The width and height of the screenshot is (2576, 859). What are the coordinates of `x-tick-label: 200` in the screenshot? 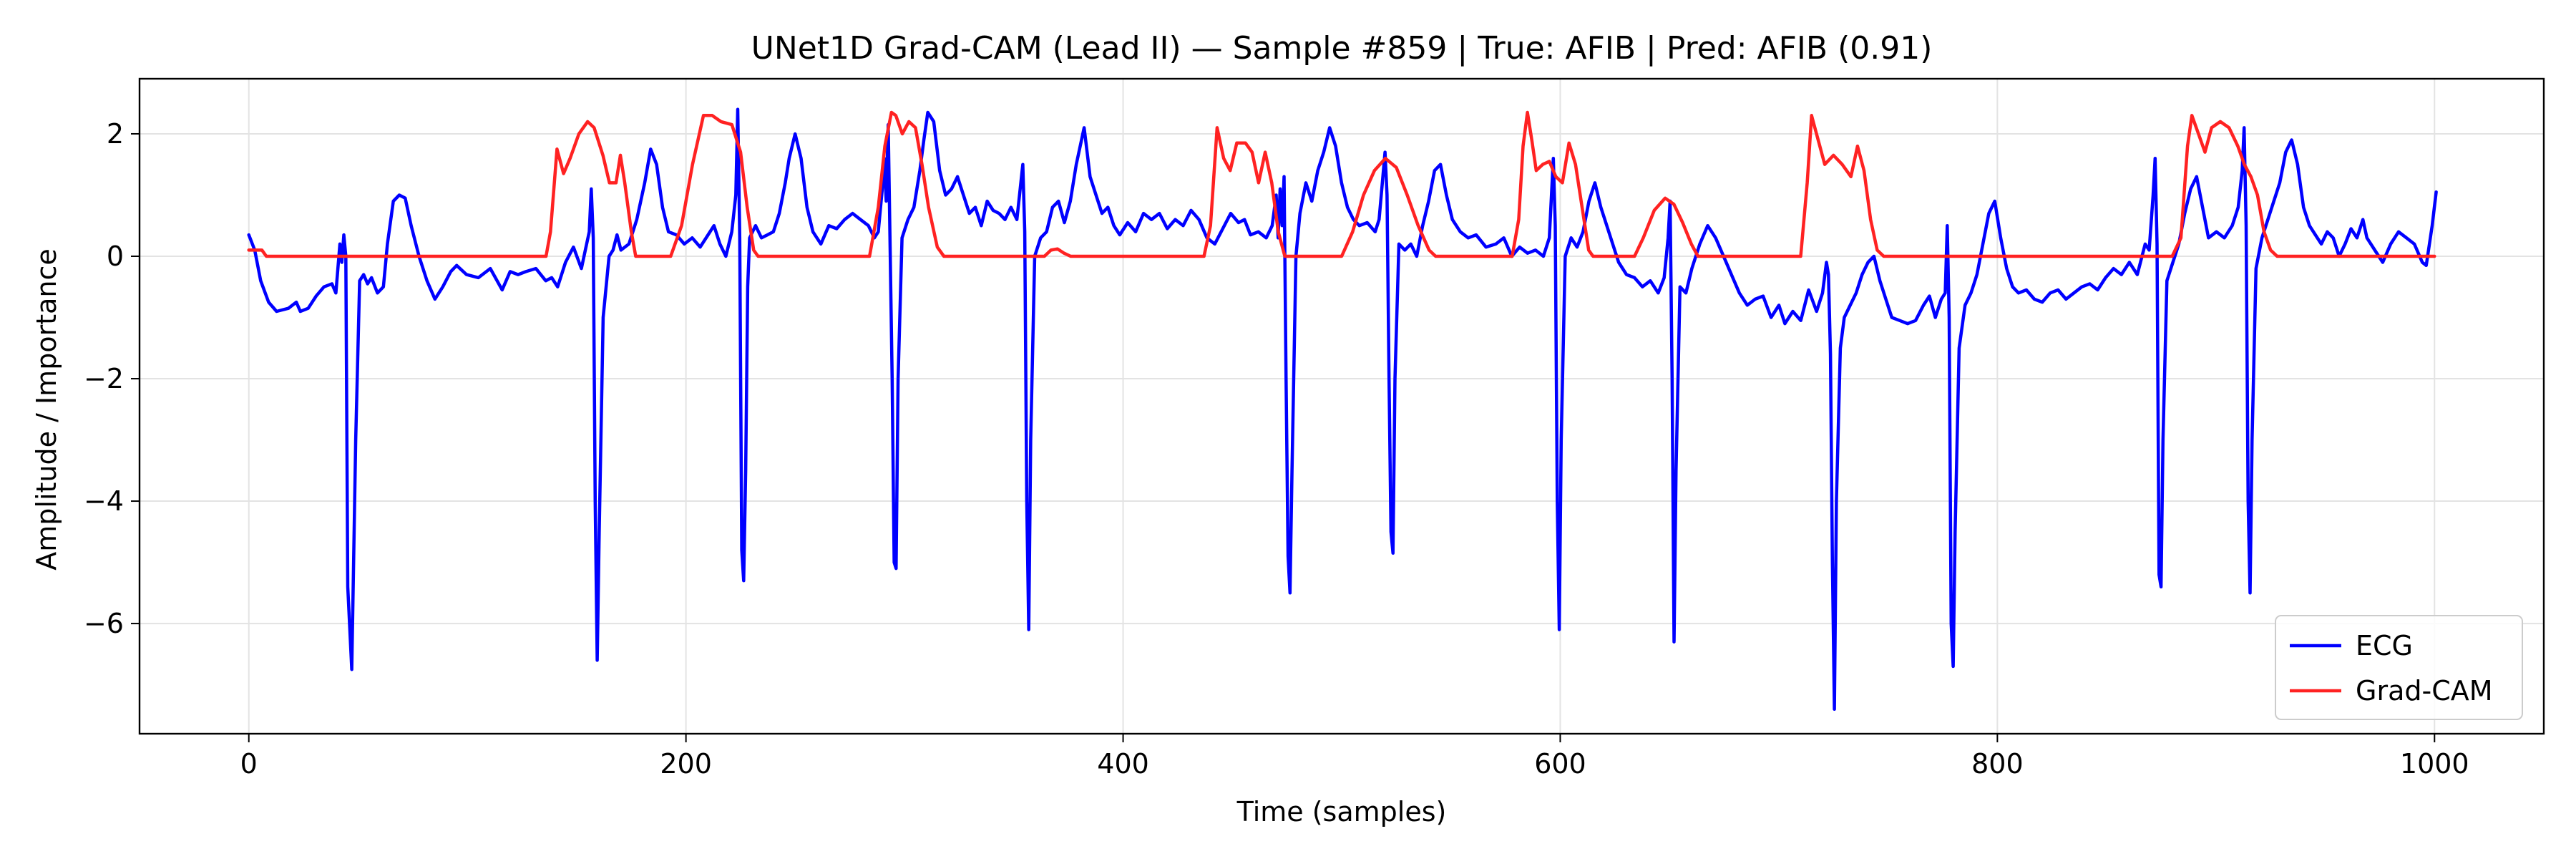 It's located at (686, 764).